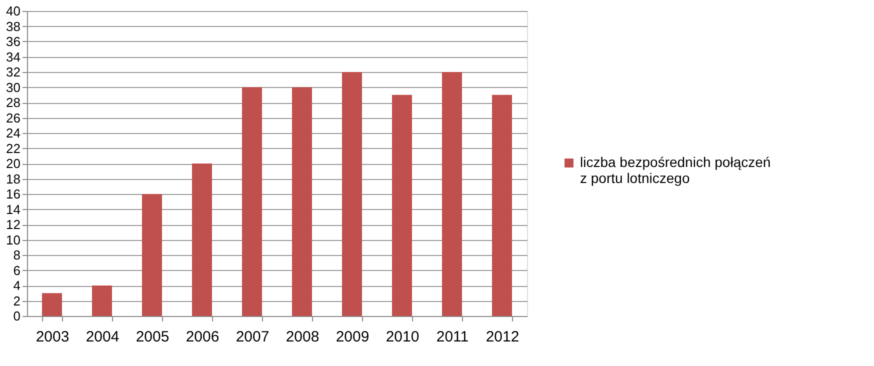 The height and width of the screenshot is (366, 874). I want to click on y-tick-label: 20, so click(13, 163).